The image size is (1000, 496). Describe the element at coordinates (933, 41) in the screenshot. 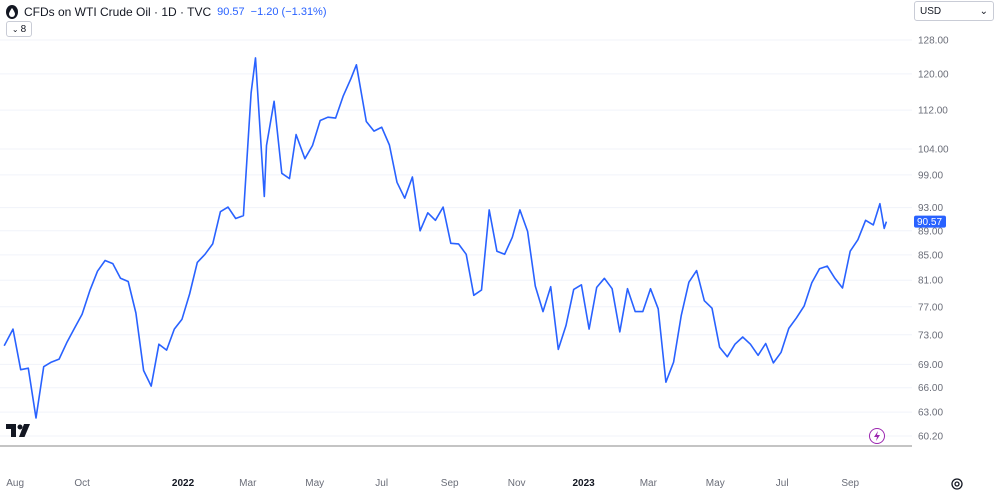

I see `y-tick-label: 128.00` at that location.